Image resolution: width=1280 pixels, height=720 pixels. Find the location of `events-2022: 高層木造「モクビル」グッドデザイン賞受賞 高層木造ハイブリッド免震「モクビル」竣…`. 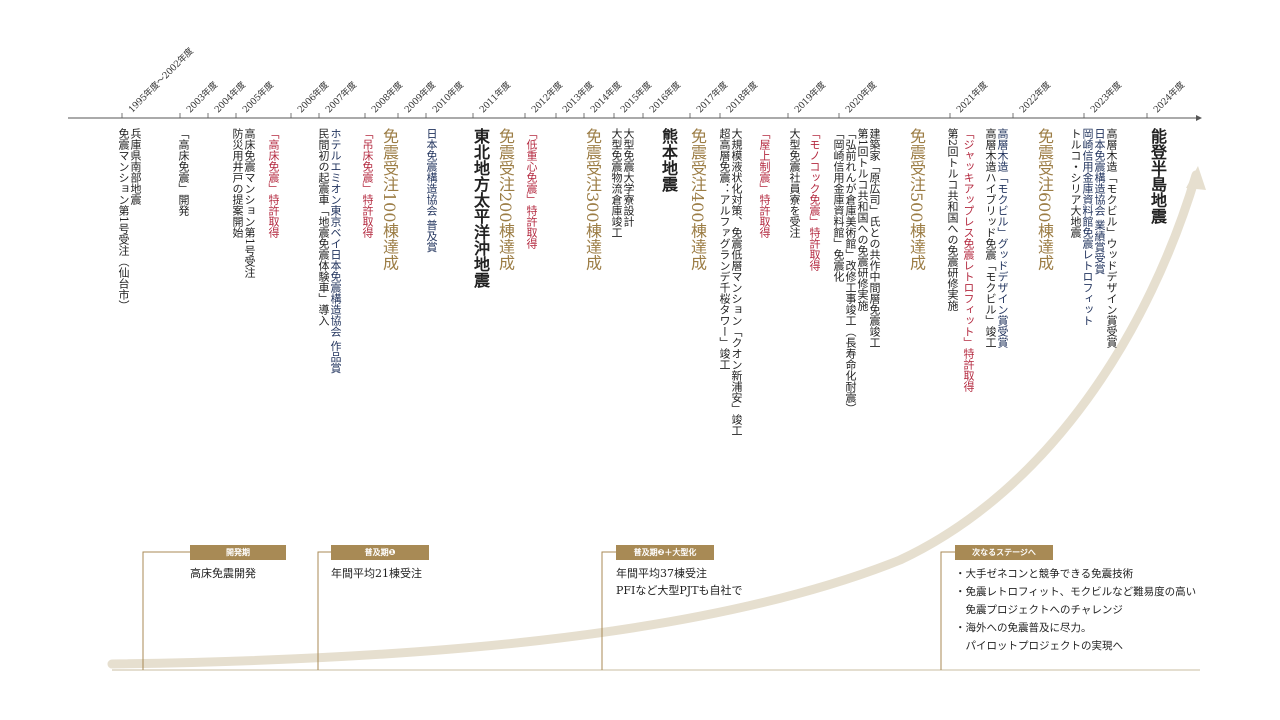

events-2022: 高層木造「モクビル」グッドデザイン賞受賞 高層木造ハイブリッド免震「モクビル」竣… is located at coordinates (996, 238).